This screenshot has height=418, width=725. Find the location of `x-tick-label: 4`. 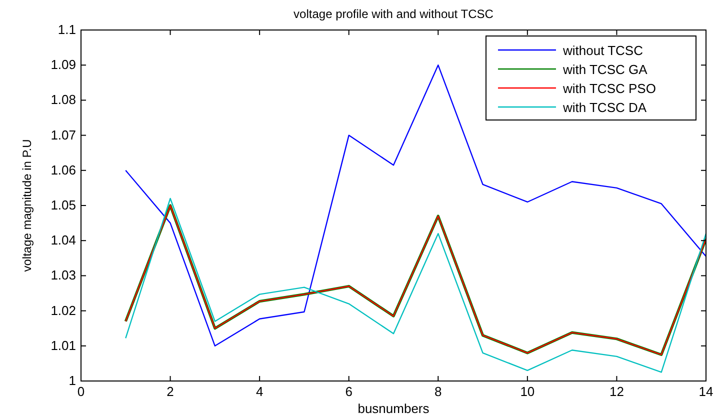

x-tick-label: 4 is located at coordinates (260, 391).